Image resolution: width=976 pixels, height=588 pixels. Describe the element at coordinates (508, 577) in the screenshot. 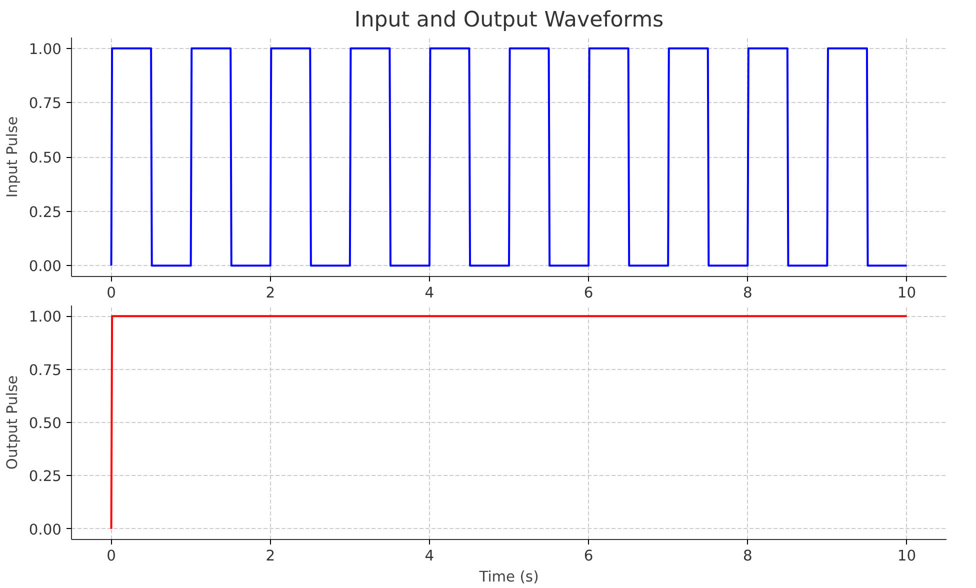

I see `x-axis-title: Time (s)` at that location.